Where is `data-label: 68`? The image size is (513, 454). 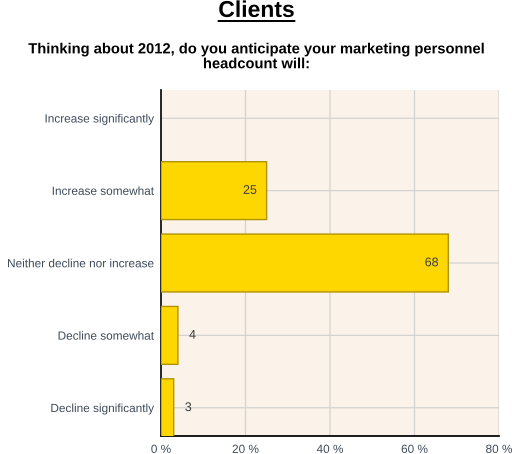
data-label: 68 is located at coordinates (431, 262).